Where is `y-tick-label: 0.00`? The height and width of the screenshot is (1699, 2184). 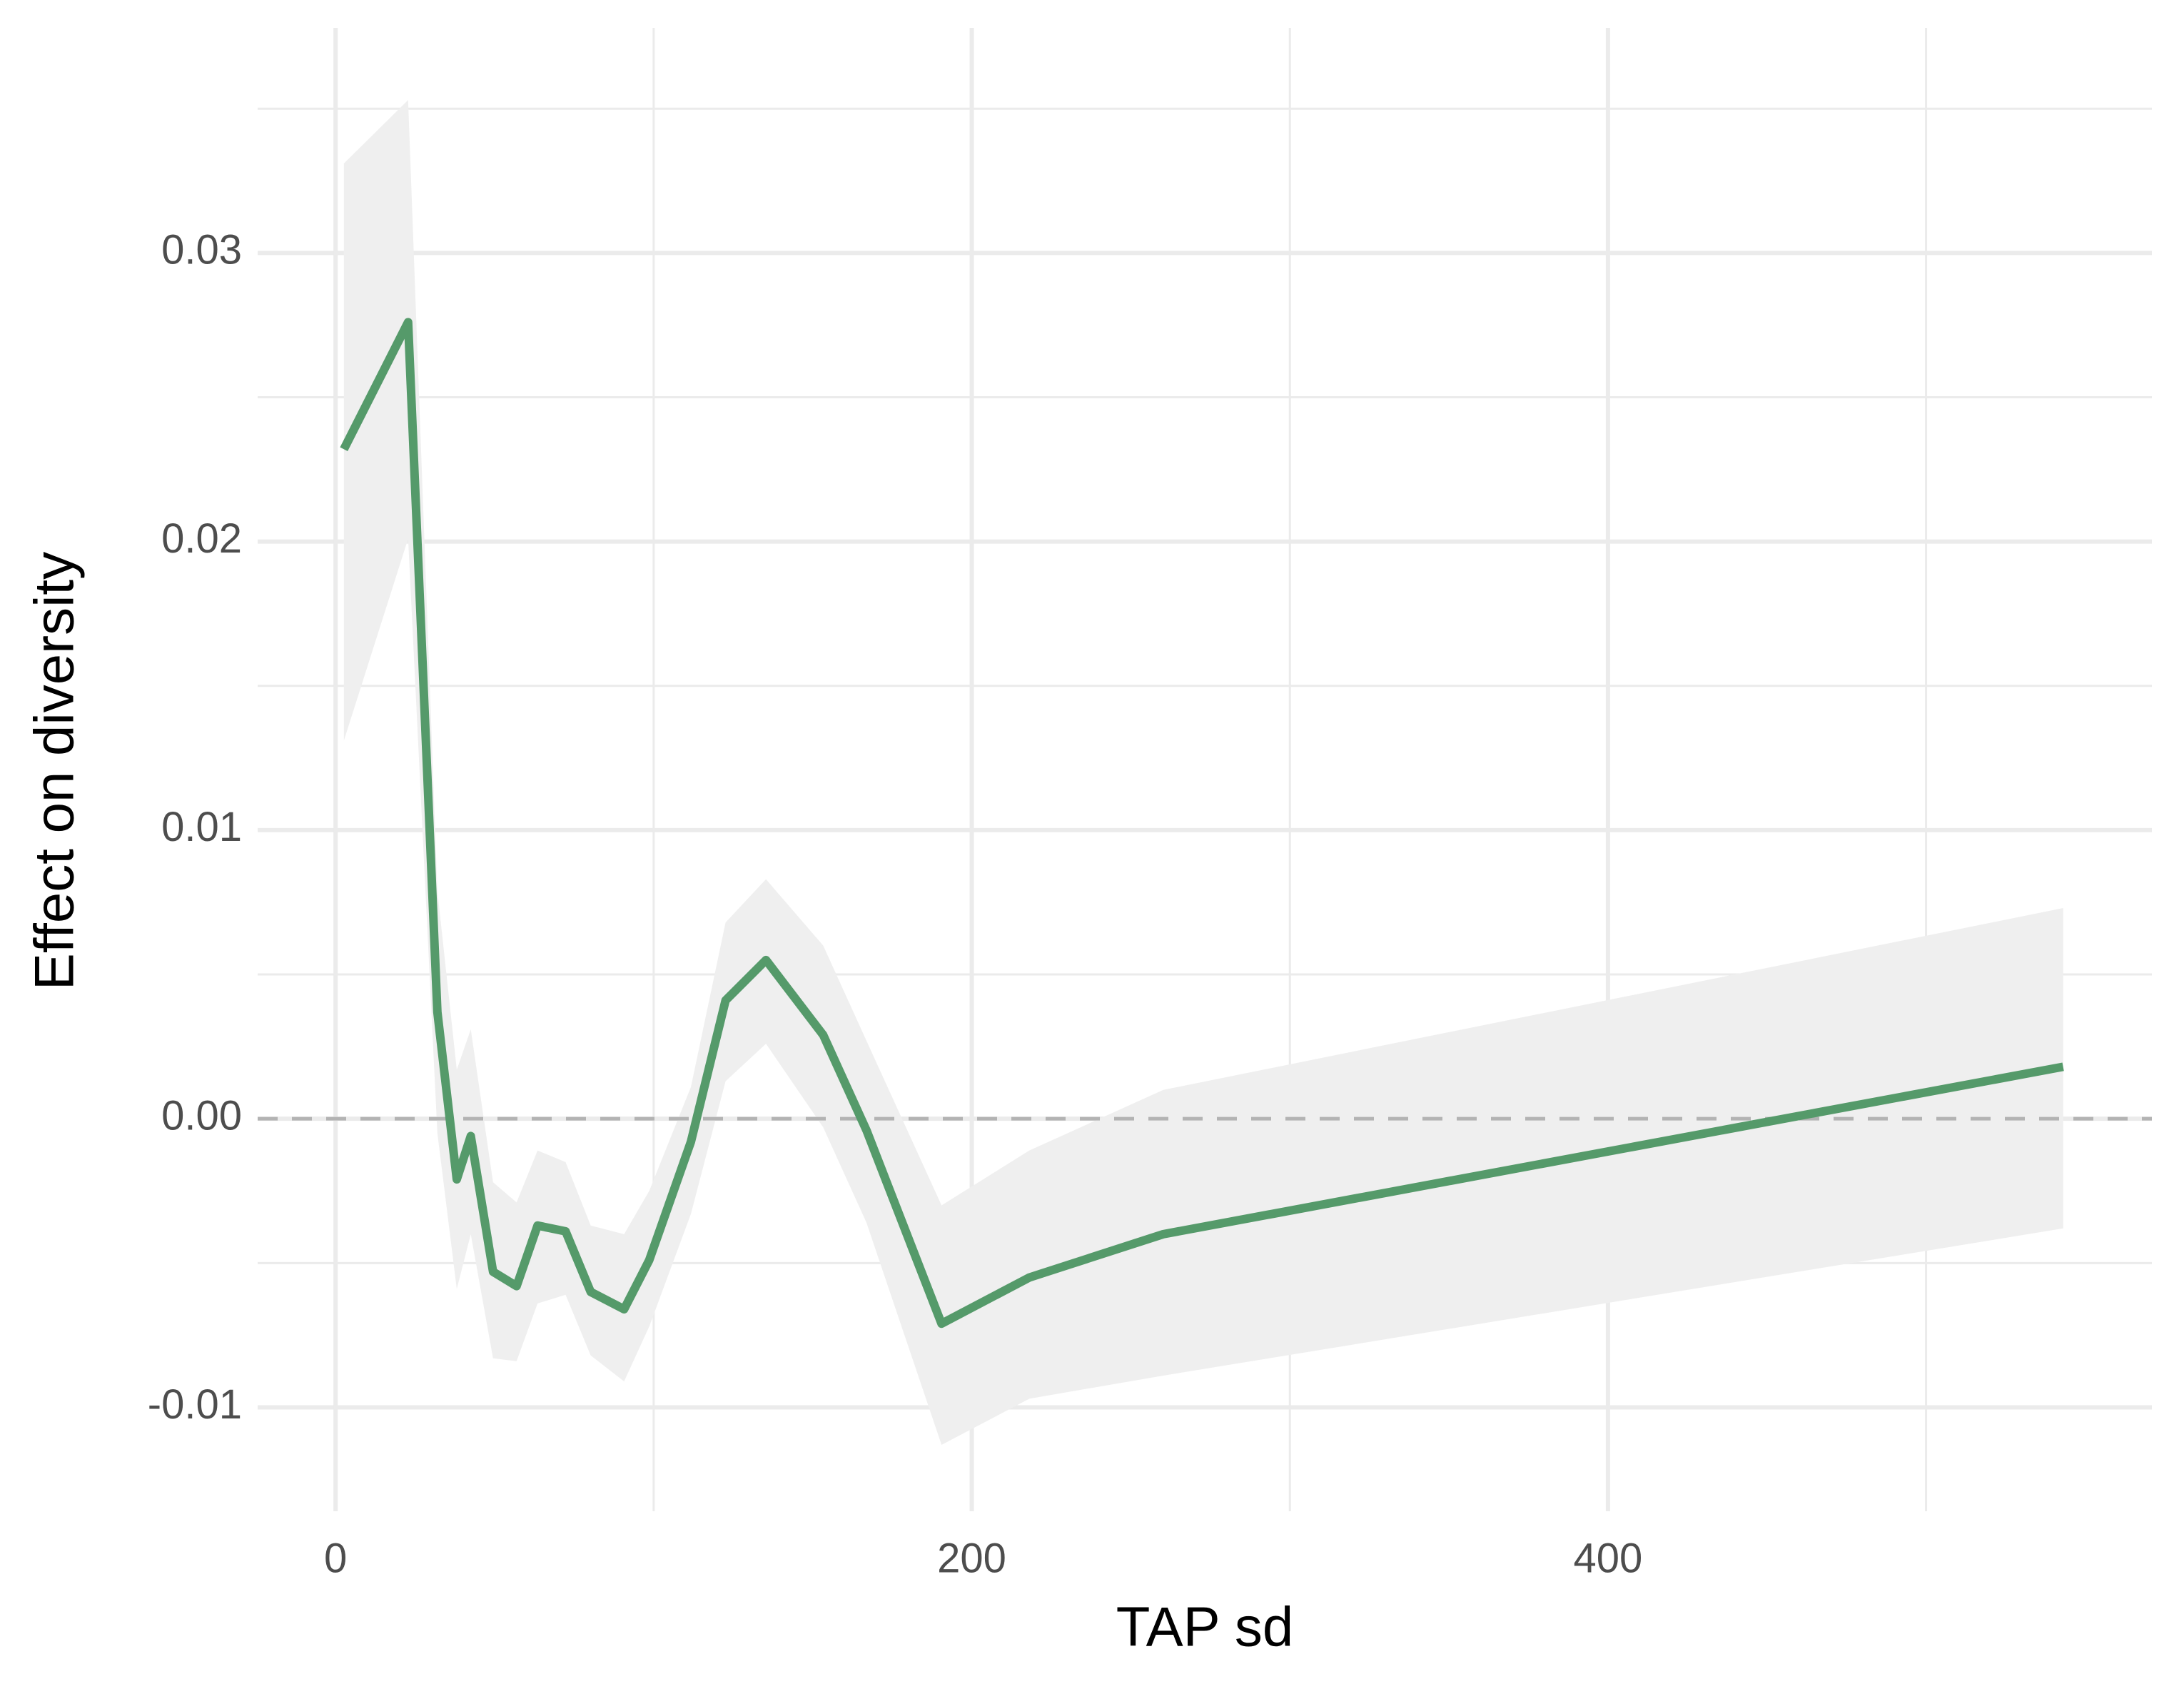
y-tick-label: 0.00 is located at coordinates (201, 1116).